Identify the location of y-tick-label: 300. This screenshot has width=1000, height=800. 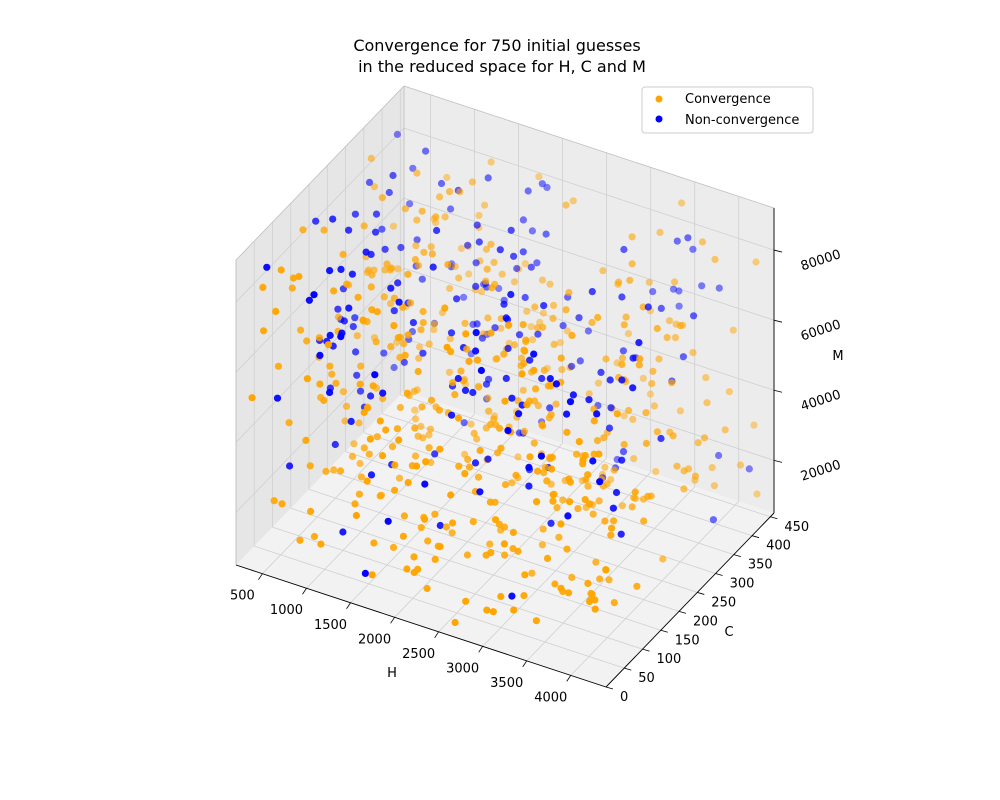
(742, 584).